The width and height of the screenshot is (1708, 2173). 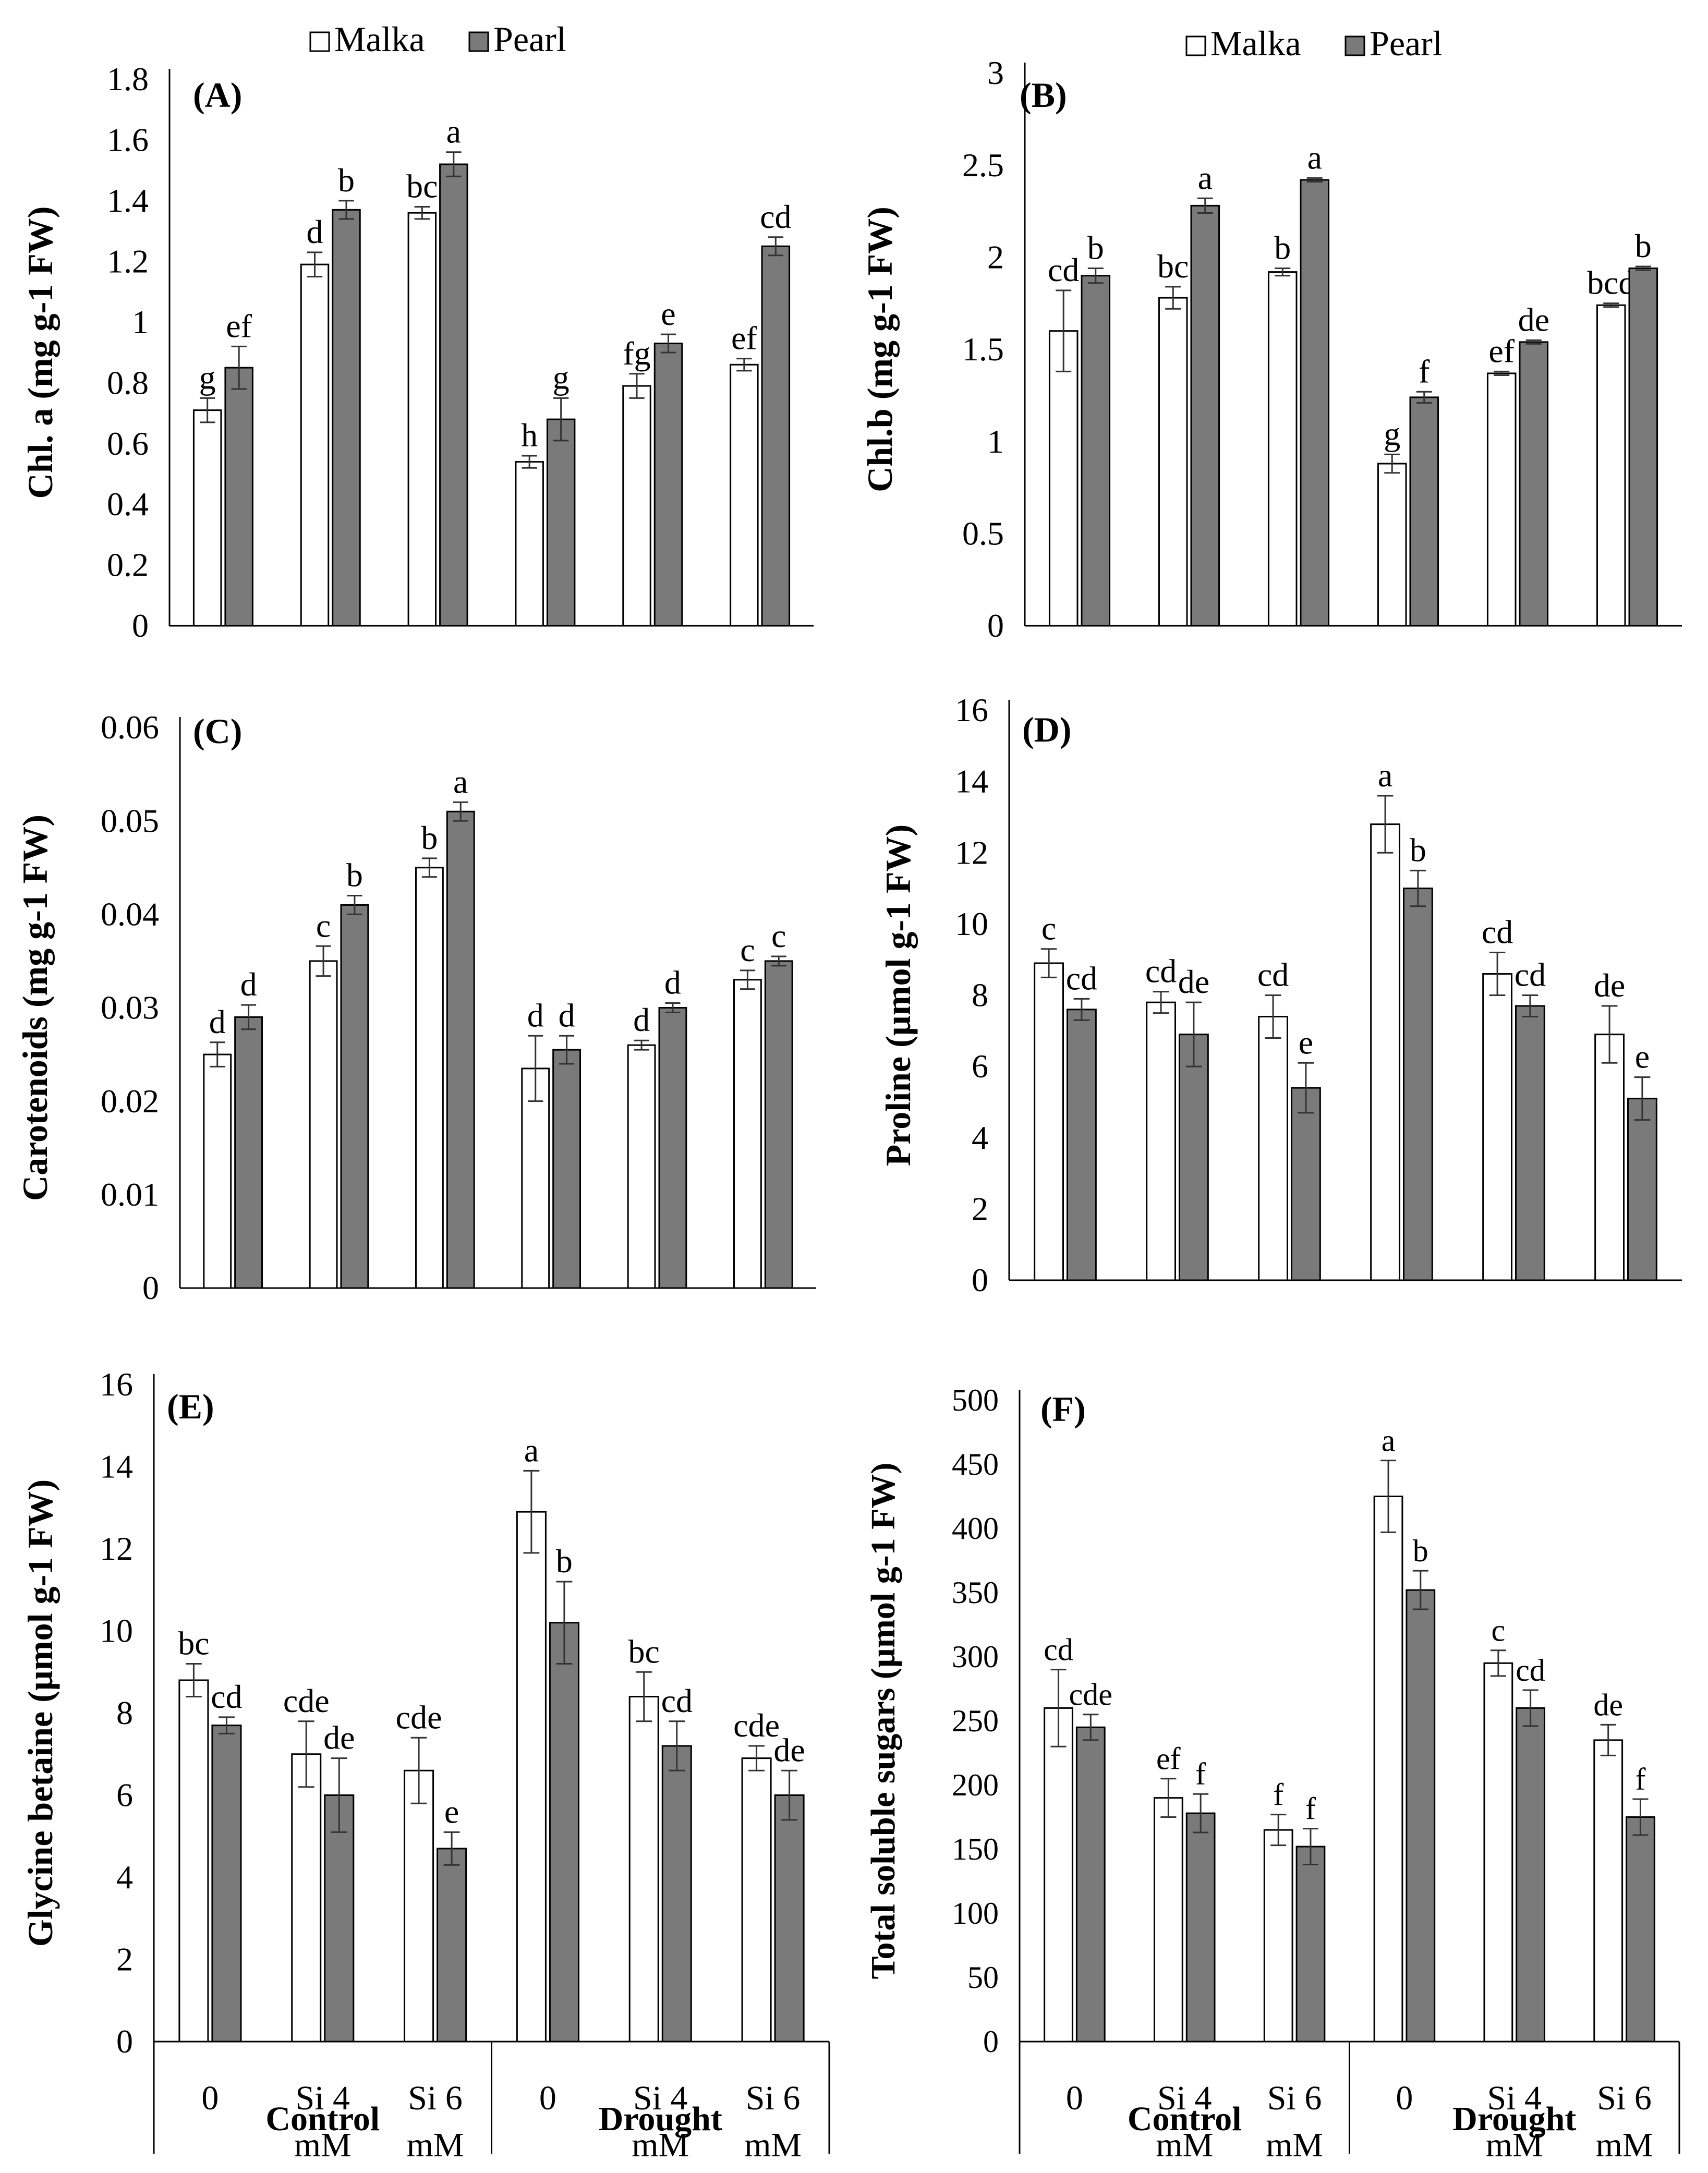 I want to click on x-tick-label: Si 6, so click(x=1624, y=2098).